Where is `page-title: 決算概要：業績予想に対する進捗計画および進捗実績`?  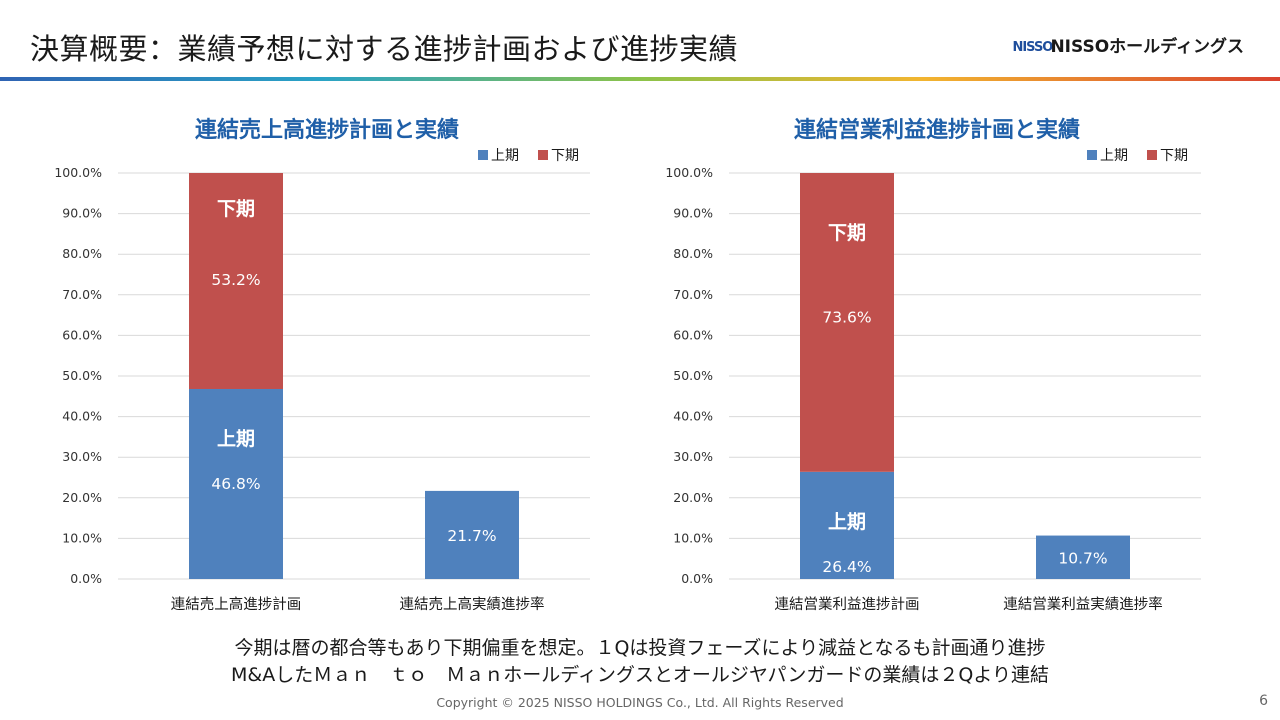 page-title: 決算概要：業績予想に対する進捗計画および進捗実績 is located at coordinates (384, 49).